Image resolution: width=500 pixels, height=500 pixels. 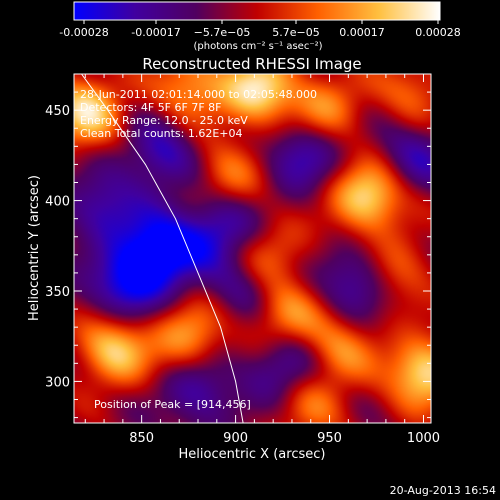 I want to click on y-tick-label: 450, so click(x=57, y=111).